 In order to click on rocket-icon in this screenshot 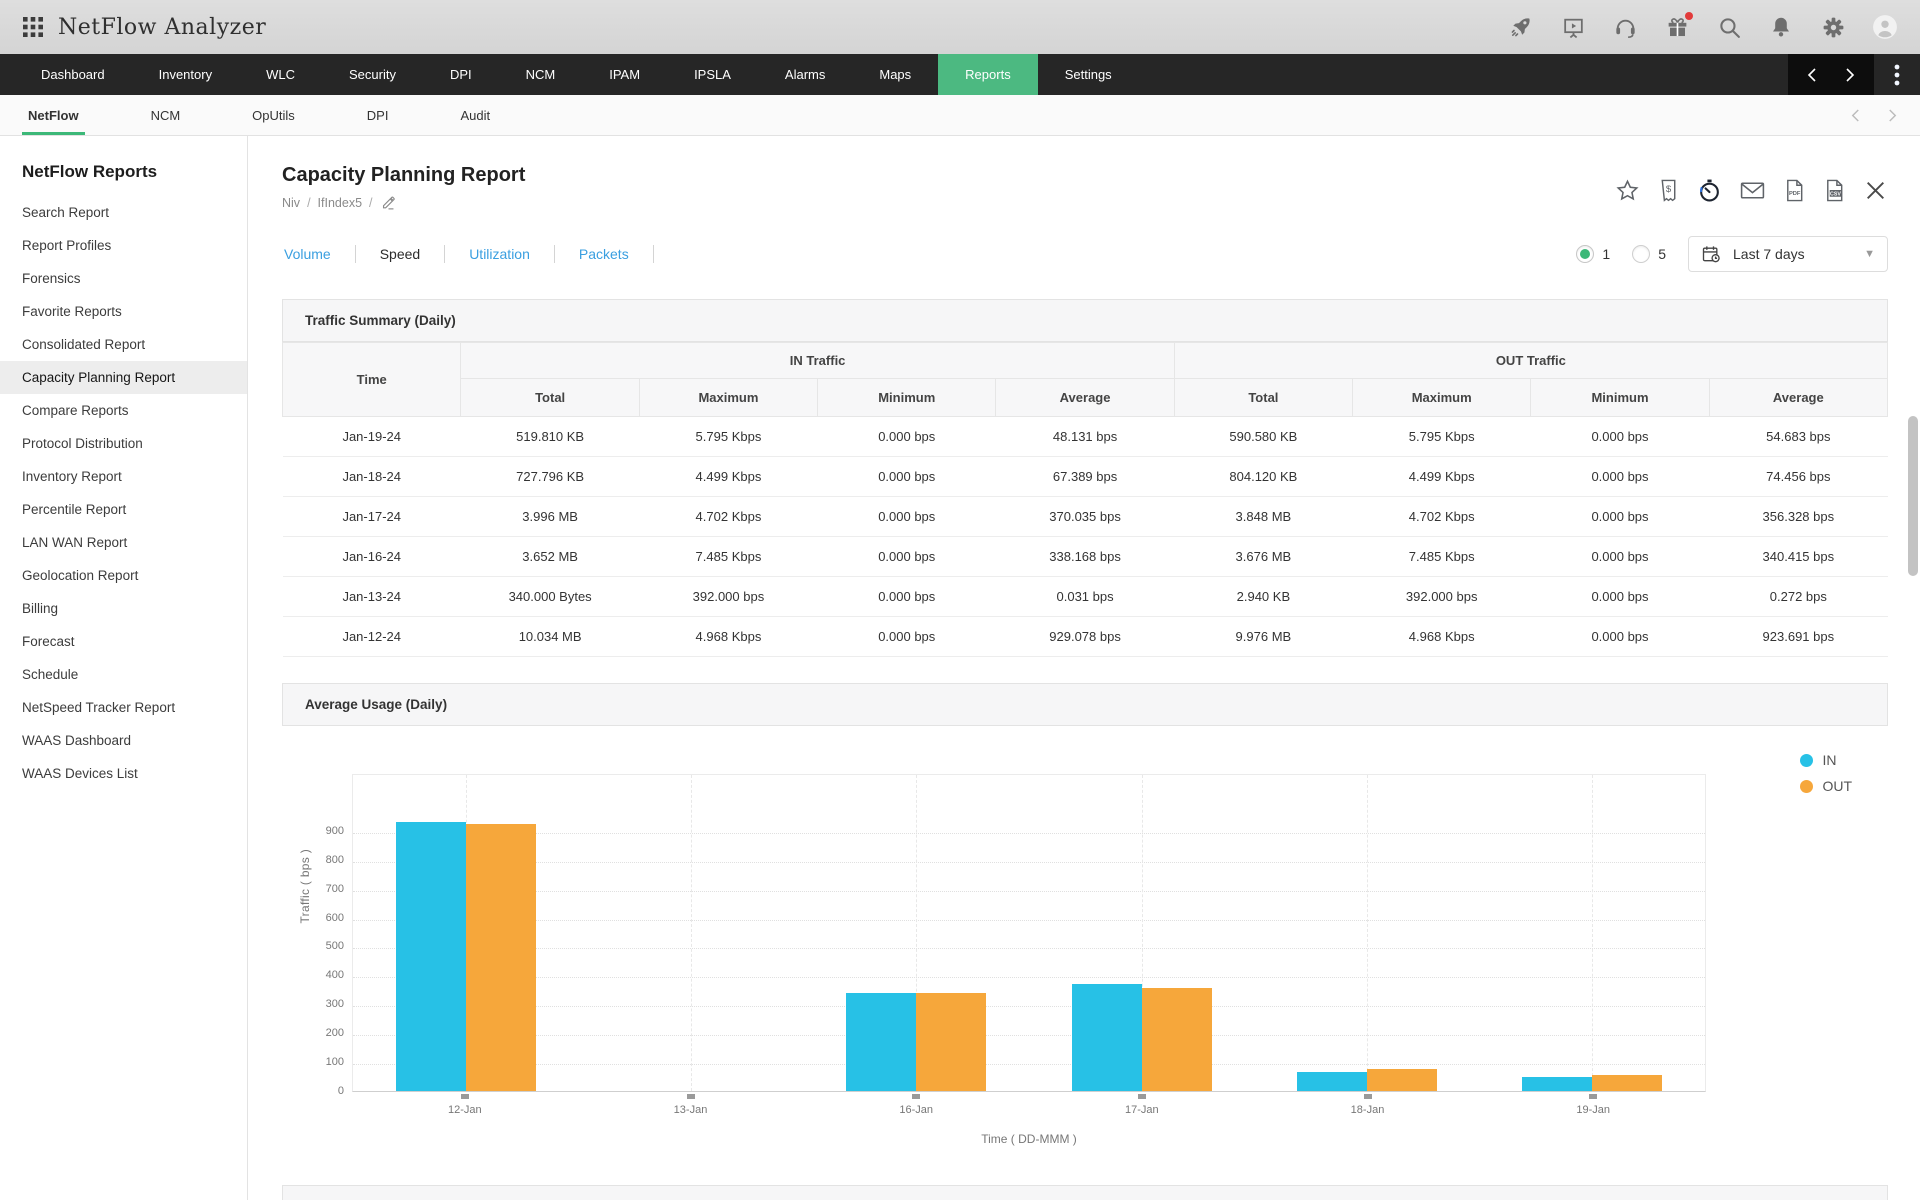, I will do `click(1521, 27)`.